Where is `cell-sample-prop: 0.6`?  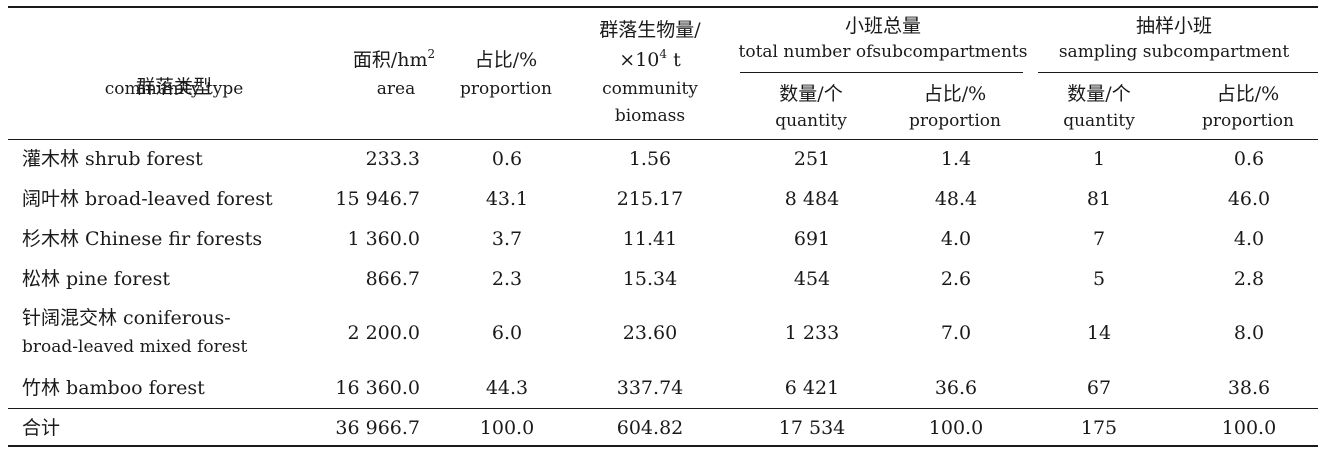
cell-sample-prop: 0.6 is located at coordinates (1249, 159).